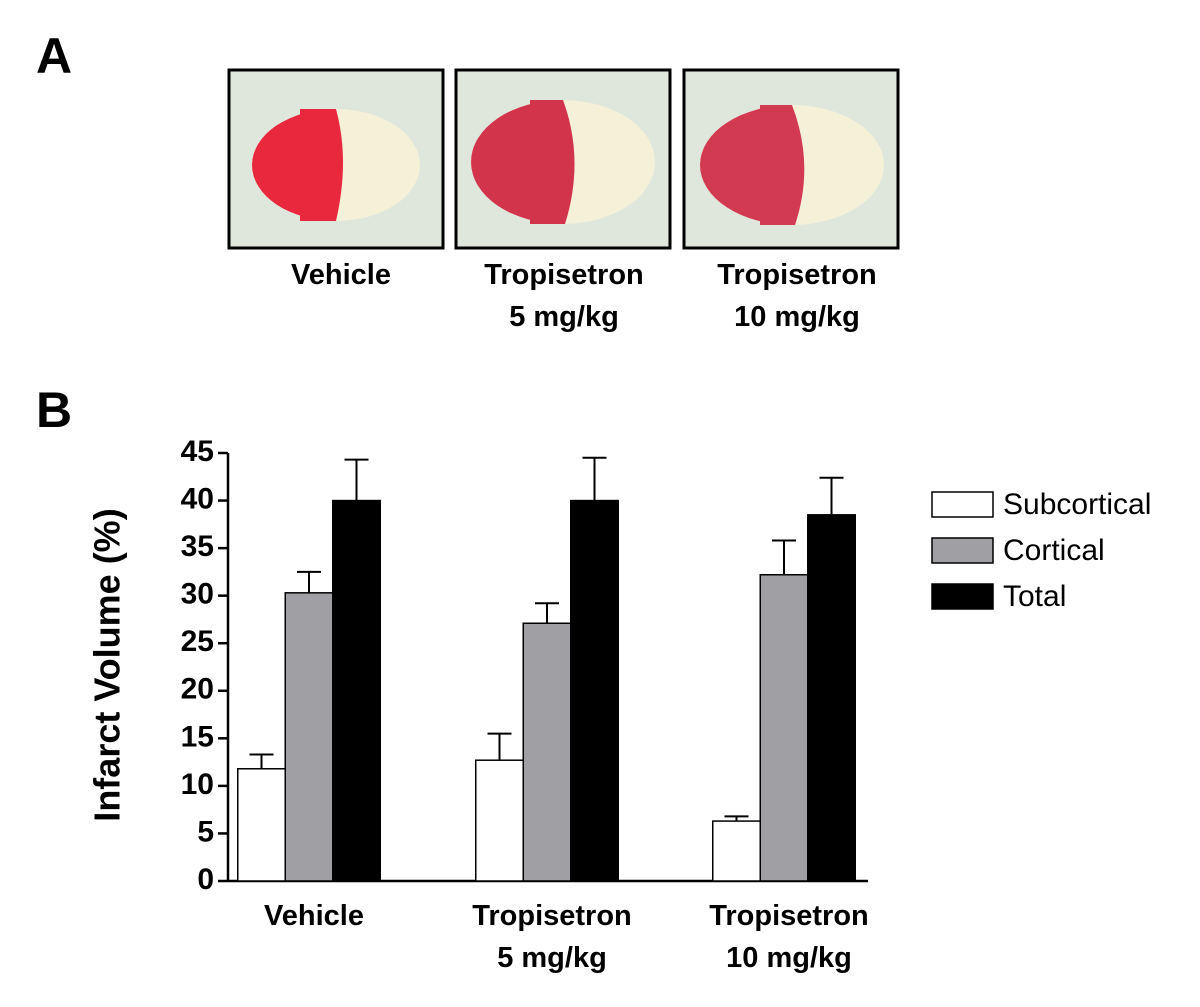 Image resolution: width=1200 pixels, height=1007 pixels. What do you see at coordinates (197, 451) in the screenshot?
I see `y-tick-label: 45` at bounding box center [197, 451].